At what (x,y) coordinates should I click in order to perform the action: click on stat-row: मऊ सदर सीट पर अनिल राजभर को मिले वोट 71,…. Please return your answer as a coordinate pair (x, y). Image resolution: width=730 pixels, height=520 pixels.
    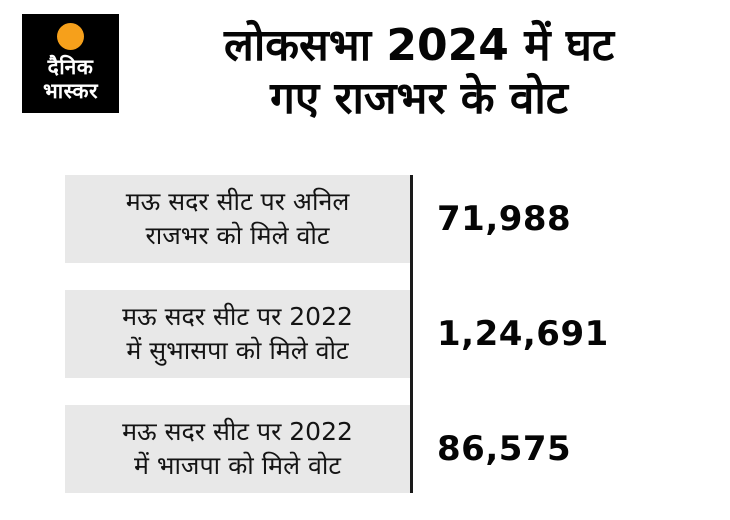
    Looking at the image, I should click on (375, 219).